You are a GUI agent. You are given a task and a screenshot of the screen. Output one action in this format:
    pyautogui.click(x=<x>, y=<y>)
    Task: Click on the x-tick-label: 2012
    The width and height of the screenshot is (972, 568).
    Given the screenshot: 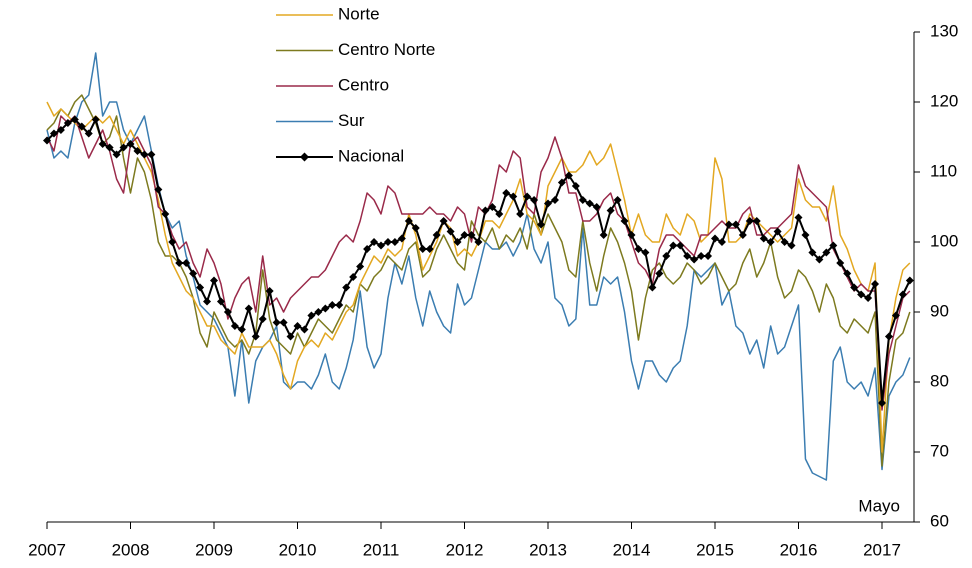 What is the action you would take?
    pyautogui.click(x=465, y=549)
    